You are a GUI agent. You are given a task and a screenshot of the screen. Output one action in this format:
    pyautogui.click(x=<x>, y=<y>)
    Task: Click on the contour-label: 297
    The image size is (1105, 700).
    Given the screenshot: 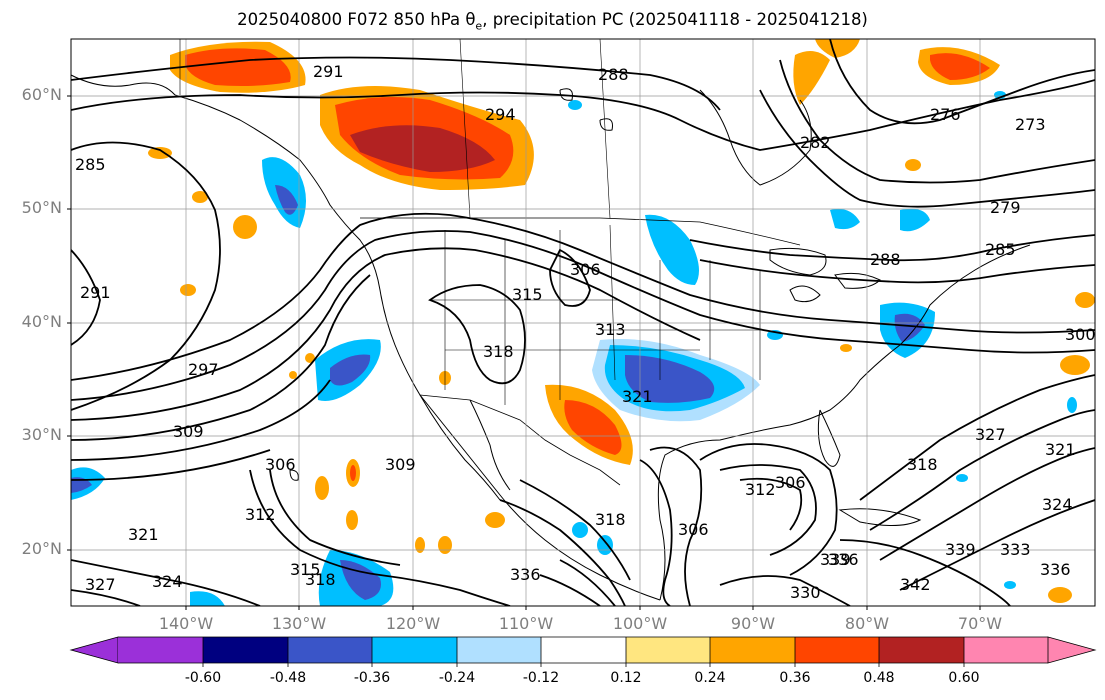 What is the action you would take?
    pyautogui.click(x=203, y=369)
    